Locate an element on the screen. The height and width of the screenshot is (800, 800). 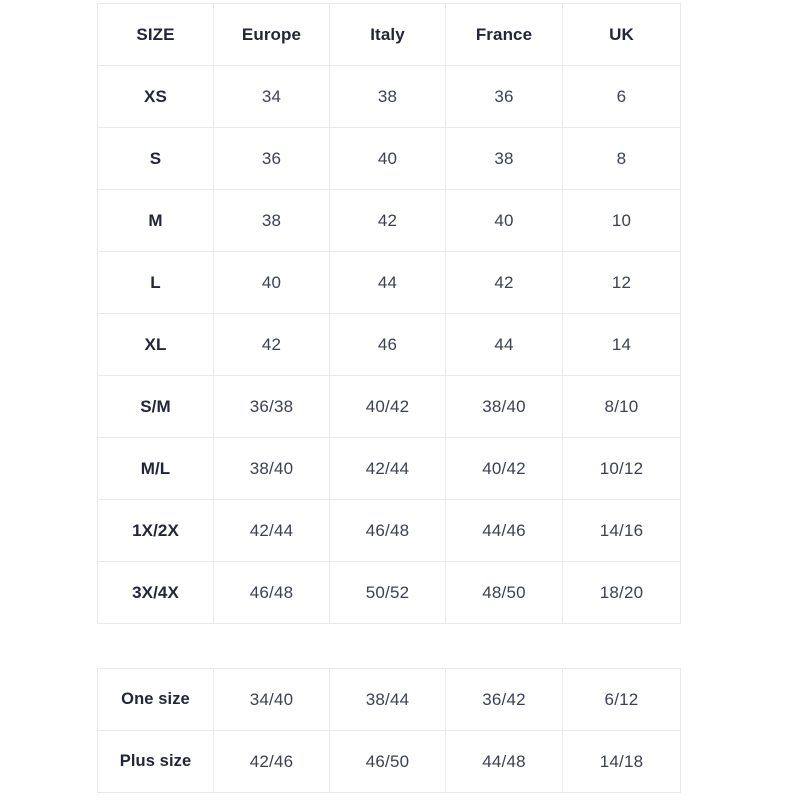
cell-uk: 6/12 is located at coordinates (621, 699).